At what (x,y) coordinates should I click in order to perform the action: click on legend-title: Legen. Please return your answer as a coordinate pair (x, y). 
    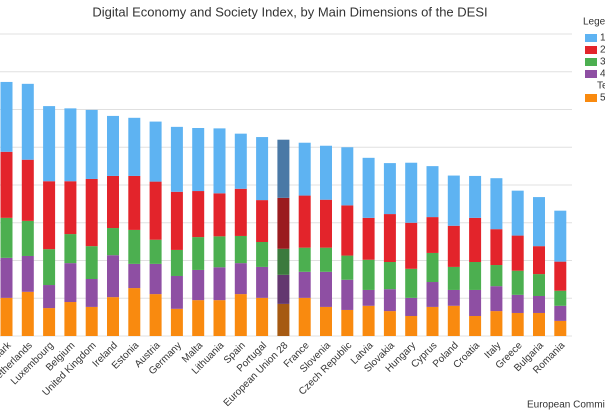
    Looking at the image, I should click on (594, 22).